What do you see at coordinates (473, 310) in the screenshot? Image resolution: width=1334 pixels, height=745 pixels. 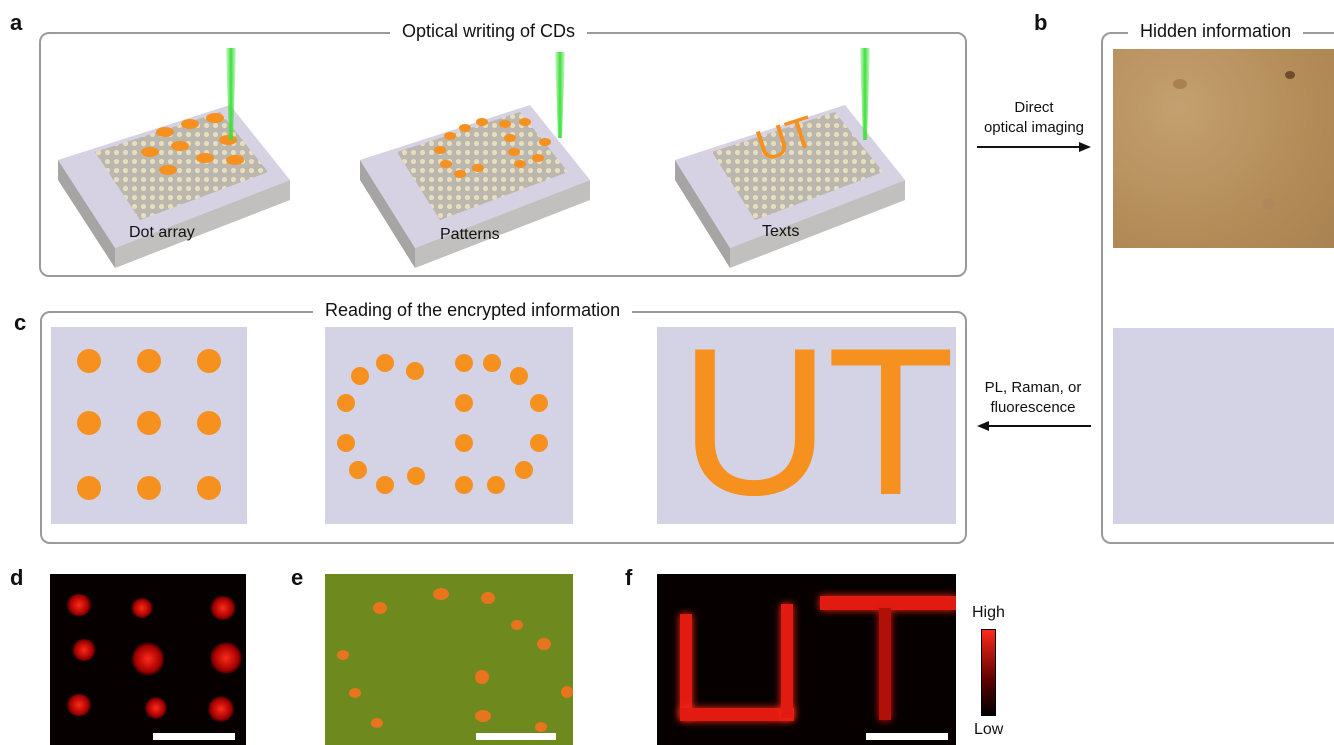 I see `reading-title: Reading of the encrypted information` at bounding box center [473, 310].